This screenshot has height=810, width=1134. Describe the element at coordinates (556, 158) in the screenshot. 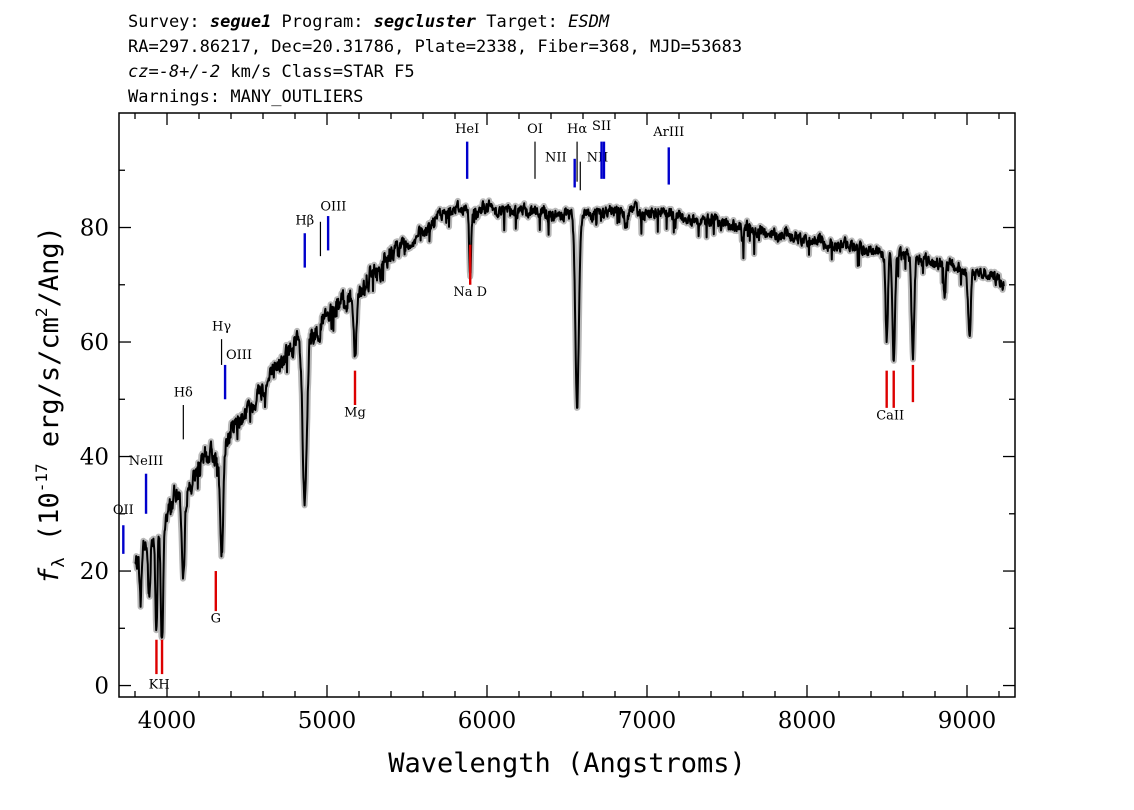

I see `emission-line-label: NII` at that location.